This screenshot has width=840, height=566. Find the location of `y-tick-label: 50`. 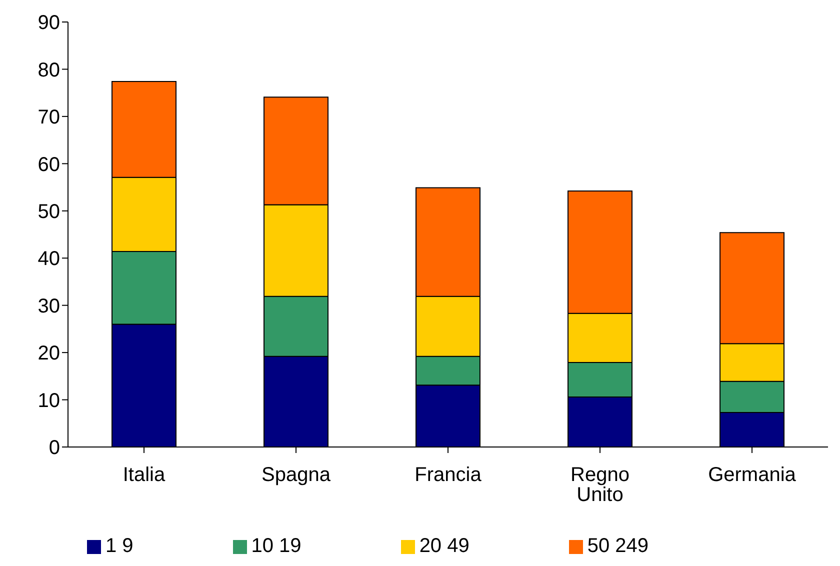

y-tick-label: 50 is located at coordinates (49, 211).